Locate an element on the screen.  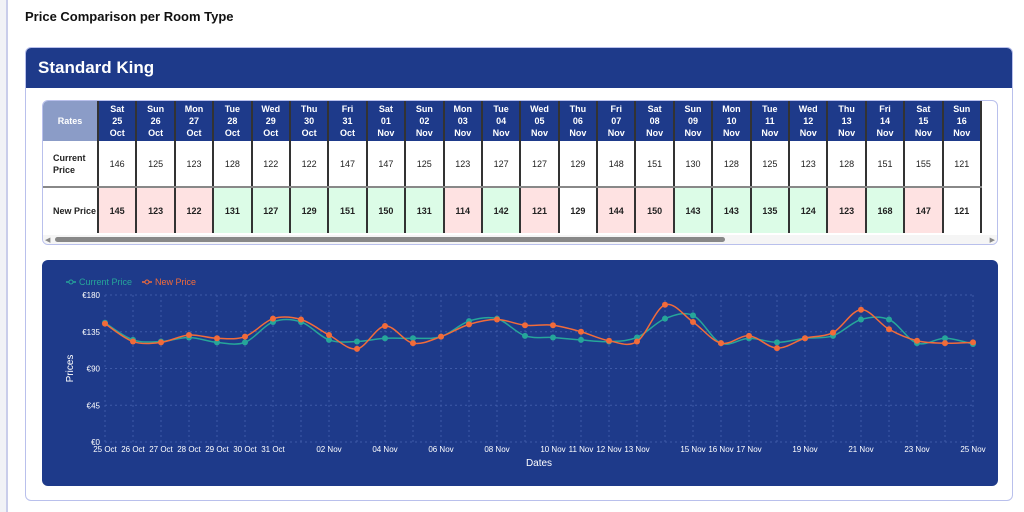
date-header-date: 13 is located at coordinates (846, 121).